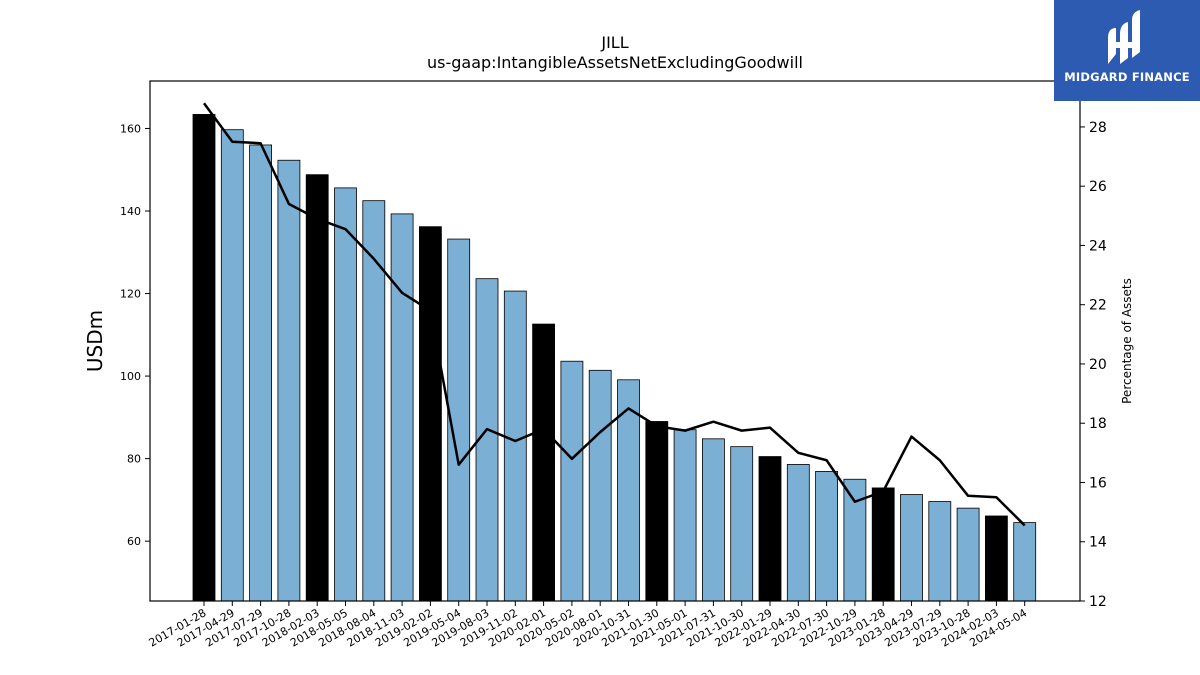  I want to click on brand-logo: MIDGARD FINANCE, so click(1127, 50).